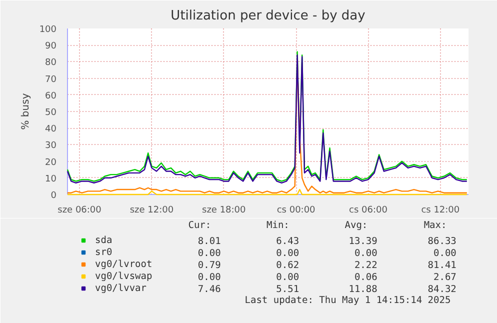  I want to click on legend-label: vg0/lvroot, so click(123, 264).